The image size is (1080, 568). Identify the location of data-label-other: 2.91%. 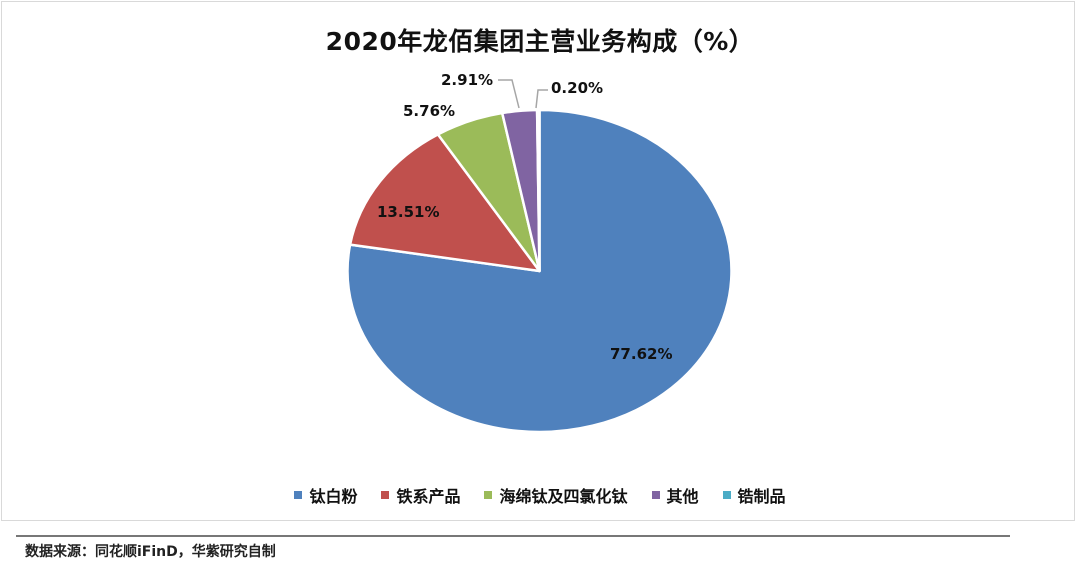
(467, 80).